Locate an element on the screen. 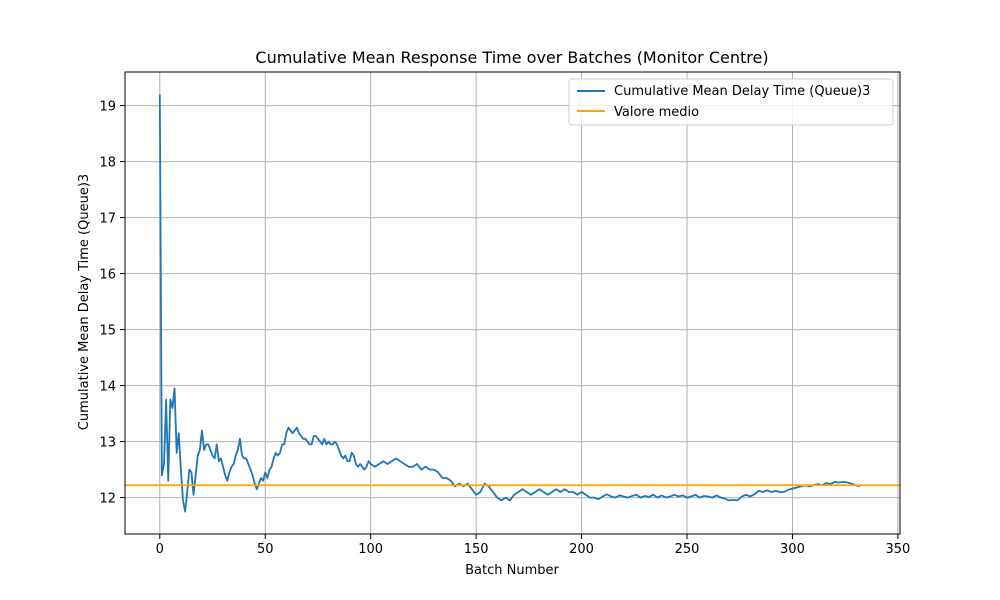  x-axis-label: Batch Number is located at coordinates (512, 570).